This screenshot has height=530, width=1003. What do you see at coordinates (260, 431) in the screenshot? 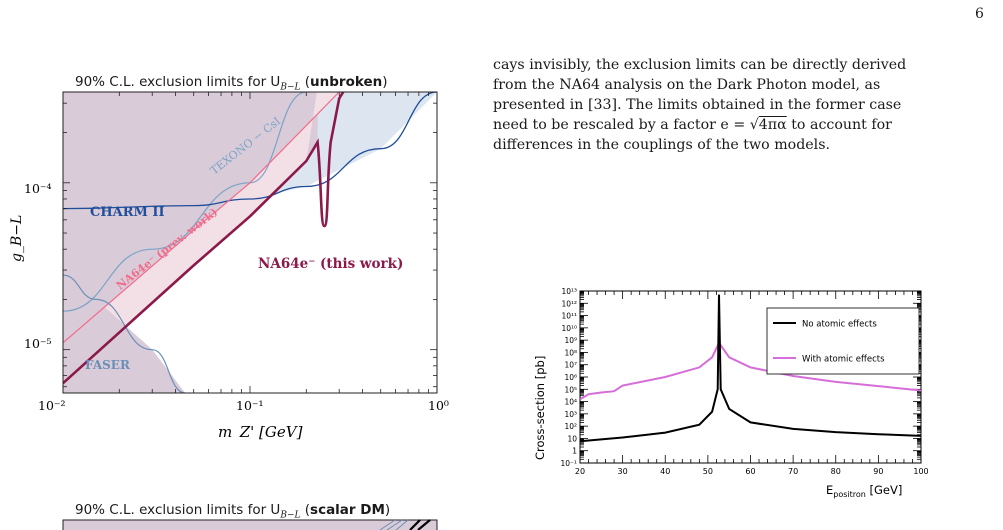
I see `x-axis-title: m_Z' [GeV]` at bounding box center [260, 431].